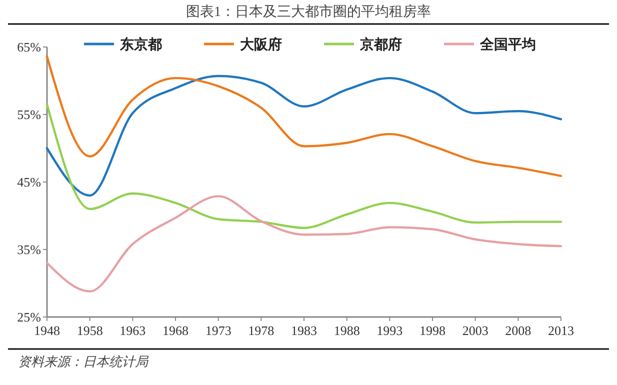 The height and width of the screenshot is (385, 617). I want to click on x-tick-label: 1973, so click(218, 330).